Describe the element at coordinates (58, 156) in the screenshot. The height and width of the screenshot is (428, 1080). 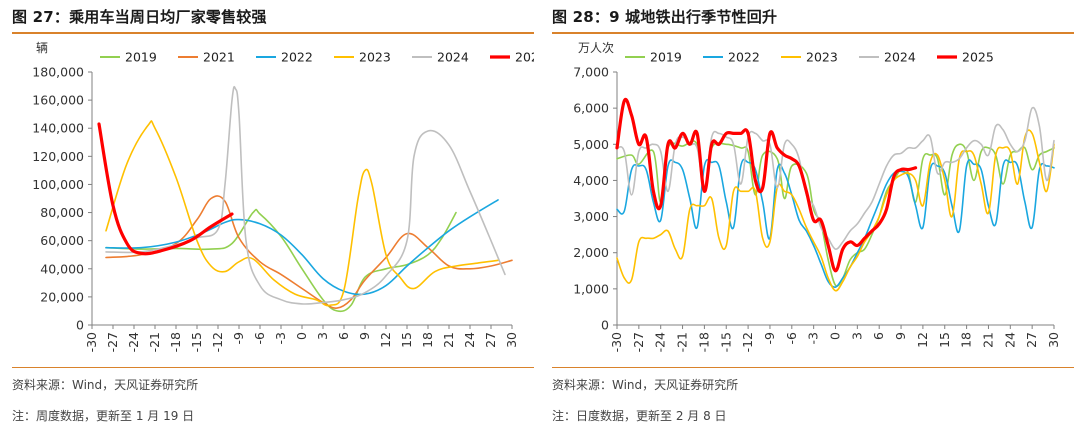
I see `y-tick-label: 120,000` at that location.